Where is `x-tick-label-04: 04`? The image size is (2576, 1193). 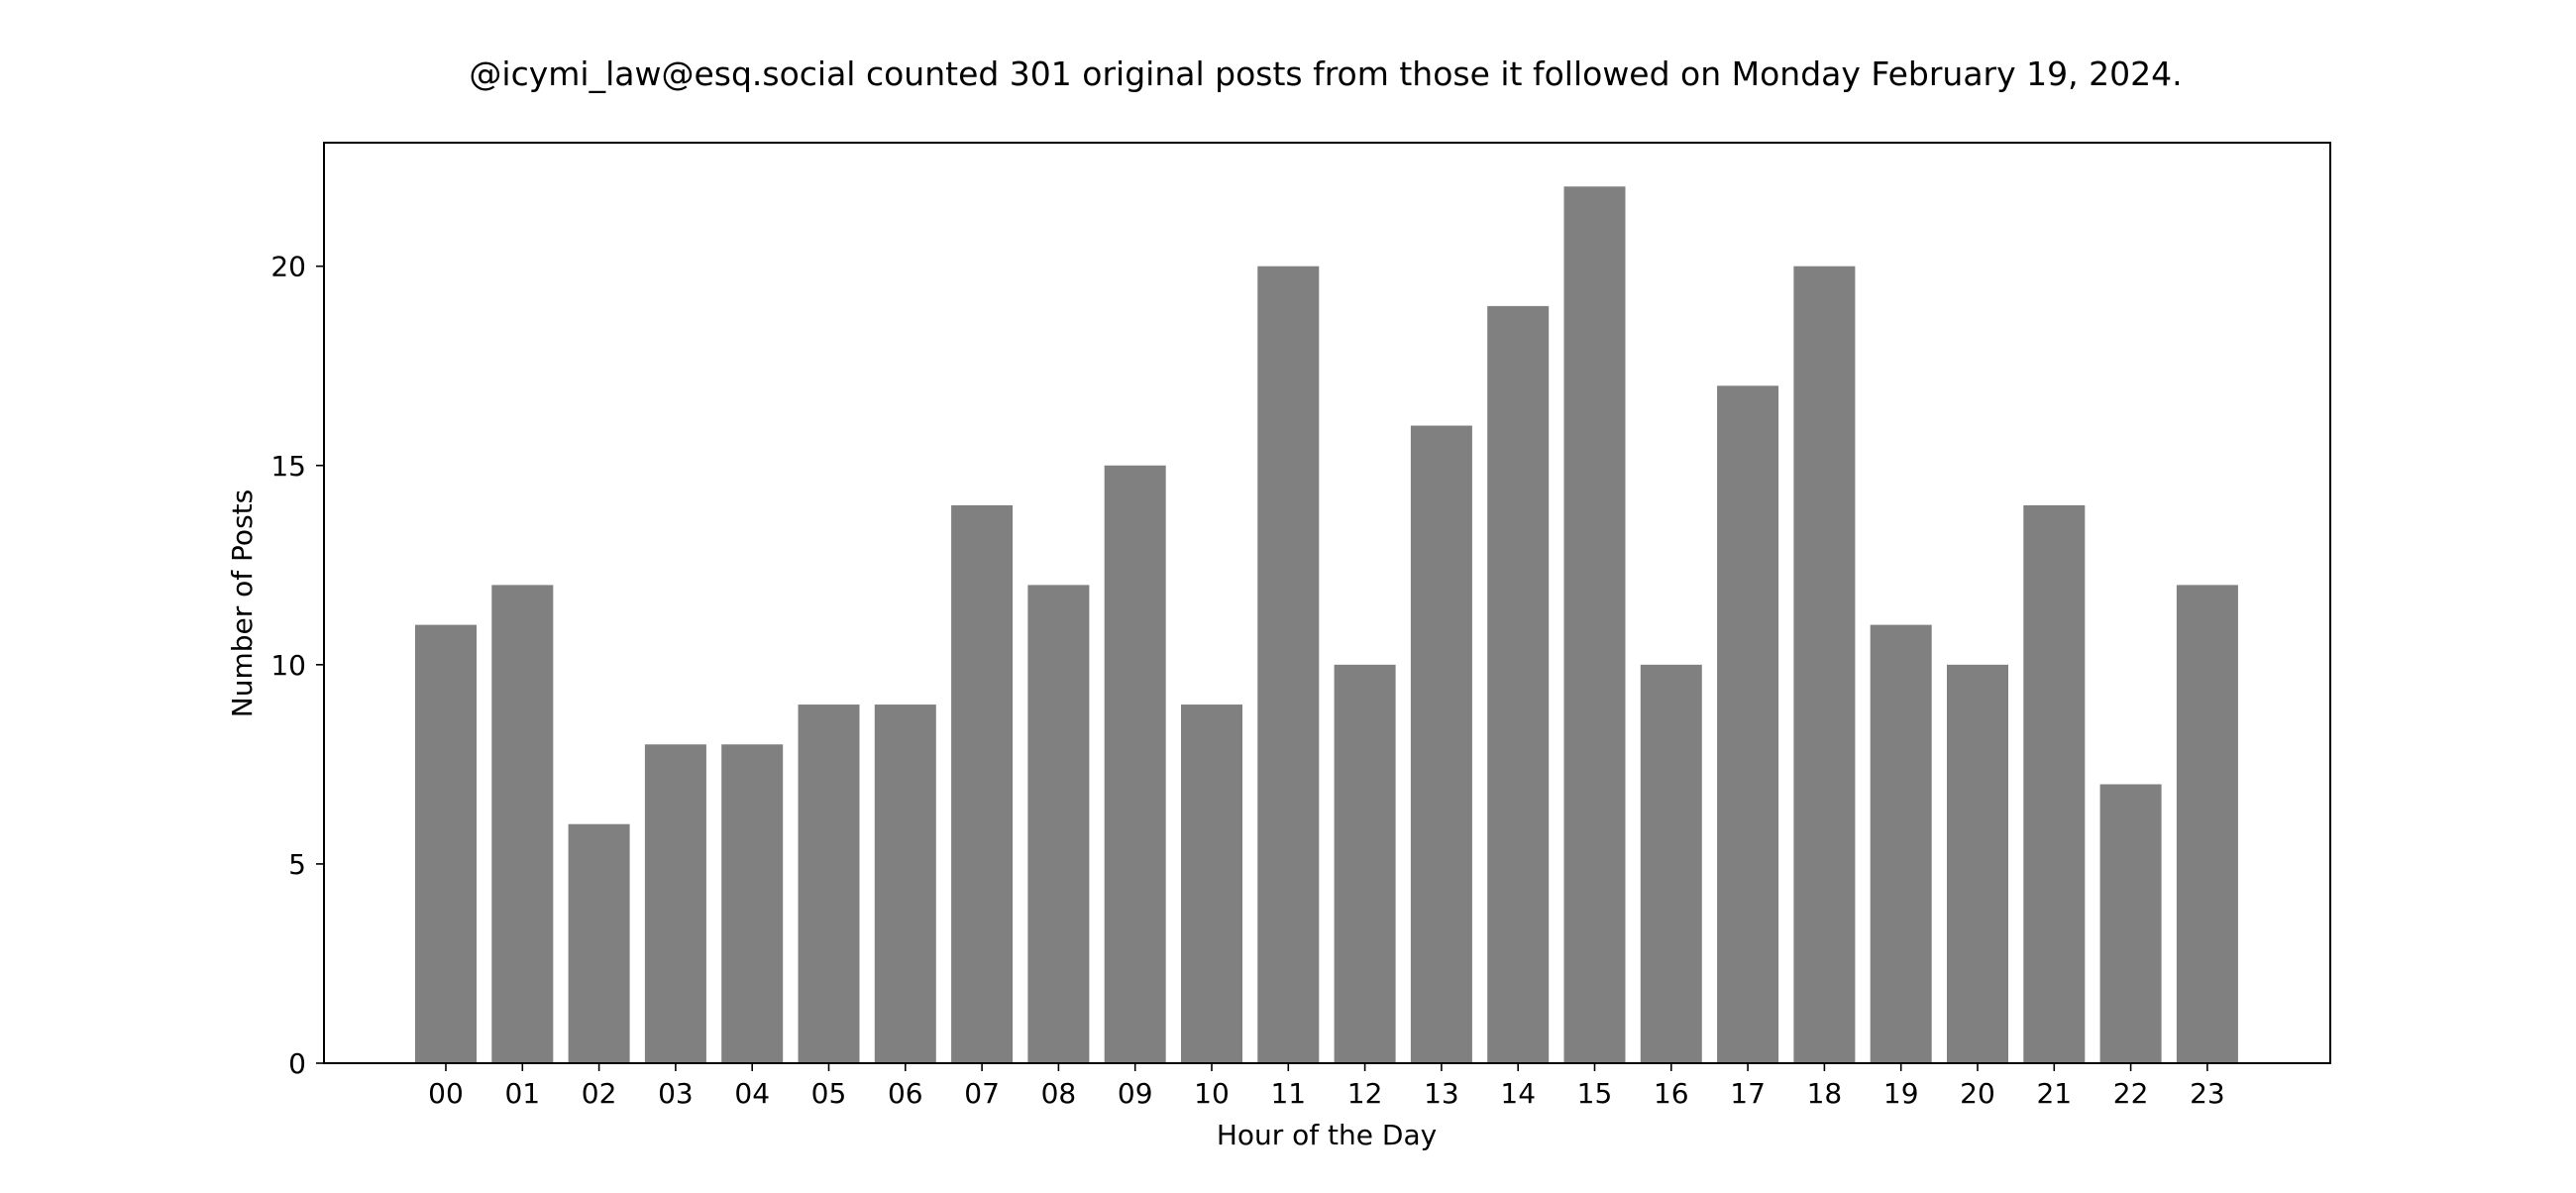 x-tick-label-04: 04 is located at coordinates (752, 1093).